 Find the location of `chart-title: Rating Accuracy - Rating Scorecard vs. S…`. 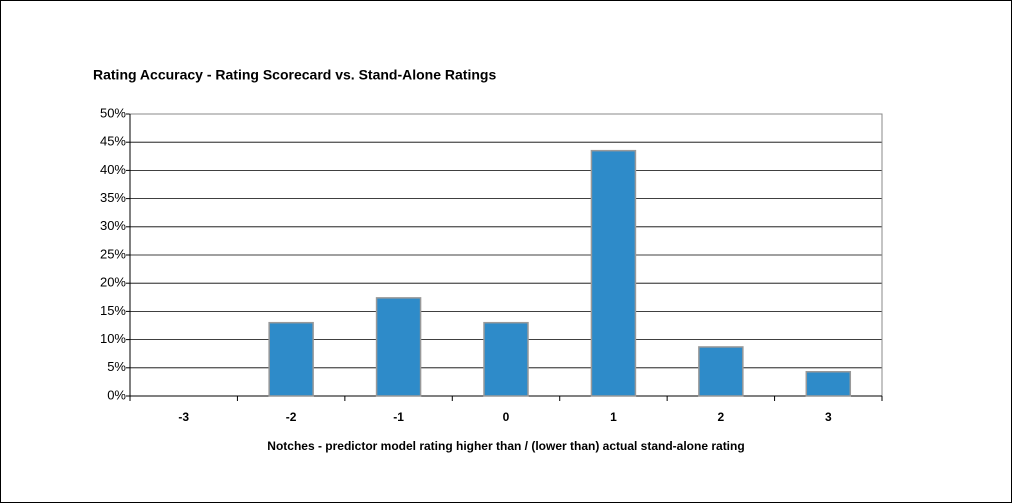

chart-title: Rating Accuracy - Rating Scorecard vs. S… is located at coordinates (294, 75).